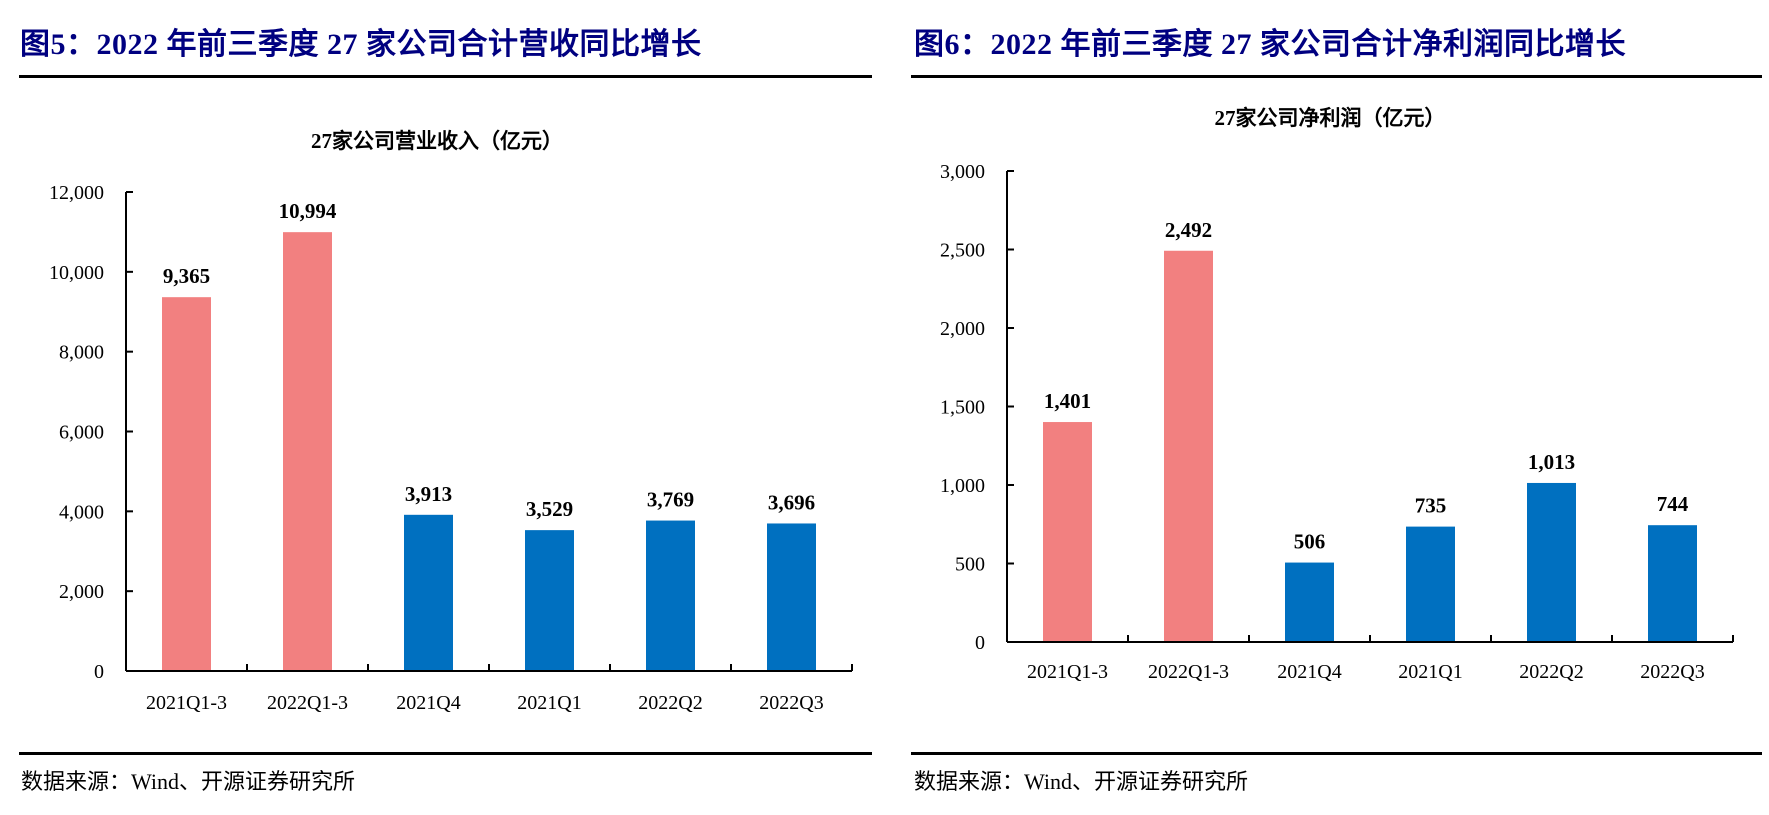  Describe the element at coordinates (76, 273) in the screenshot. I see `revenue-y-tick-label: 10,000` at that location.